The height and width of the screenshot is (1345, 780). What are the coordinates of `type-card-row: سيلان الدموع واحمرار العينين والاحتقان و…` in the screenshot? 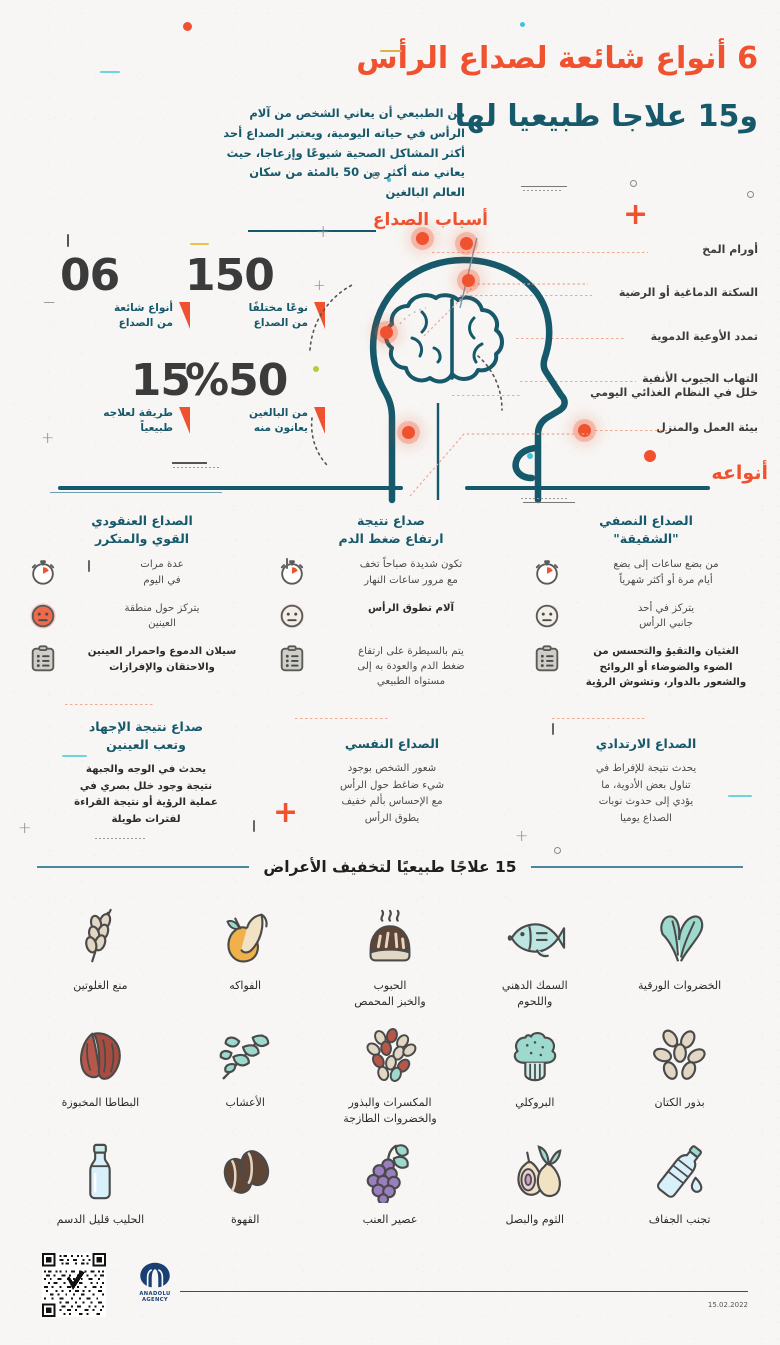 It's located at (142, 659).